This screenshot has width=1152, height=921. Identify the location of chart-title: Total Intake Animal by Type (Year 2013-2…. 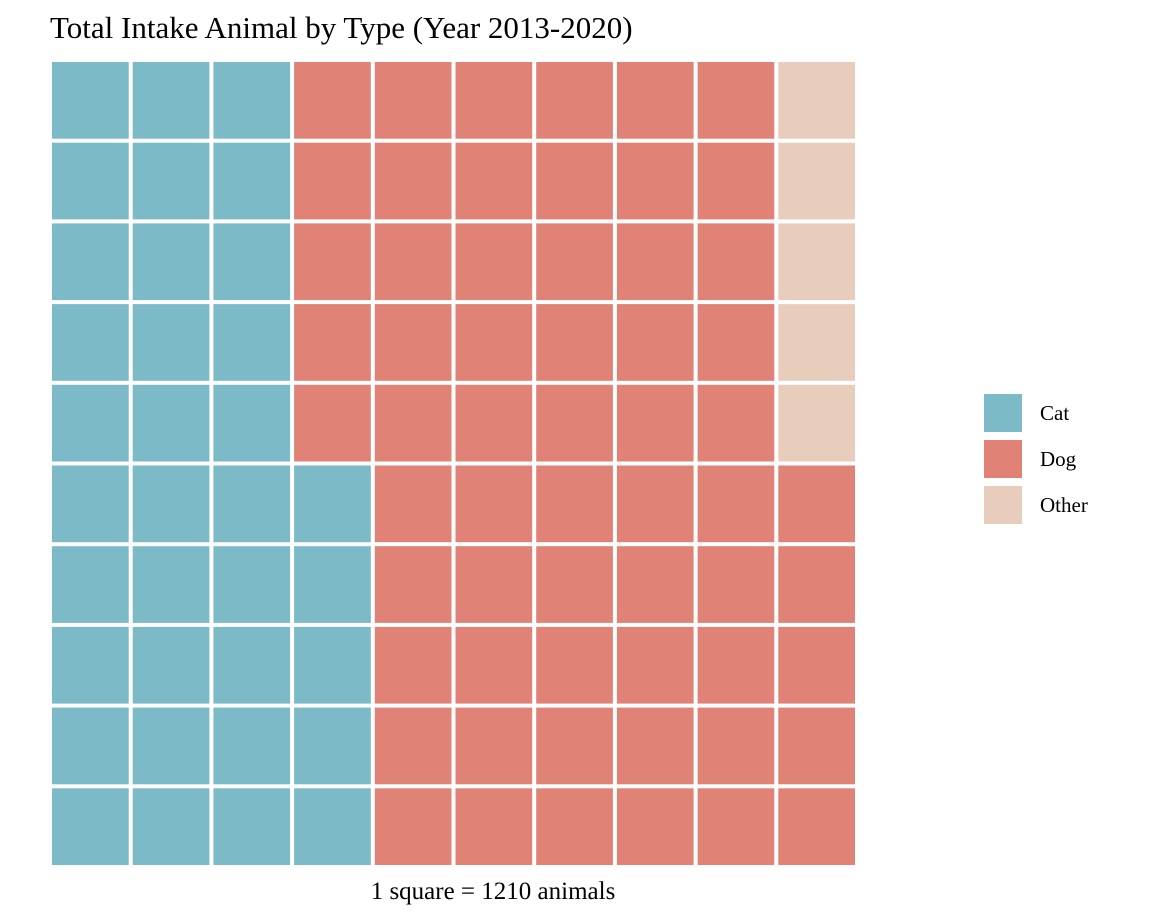
(341, 27).